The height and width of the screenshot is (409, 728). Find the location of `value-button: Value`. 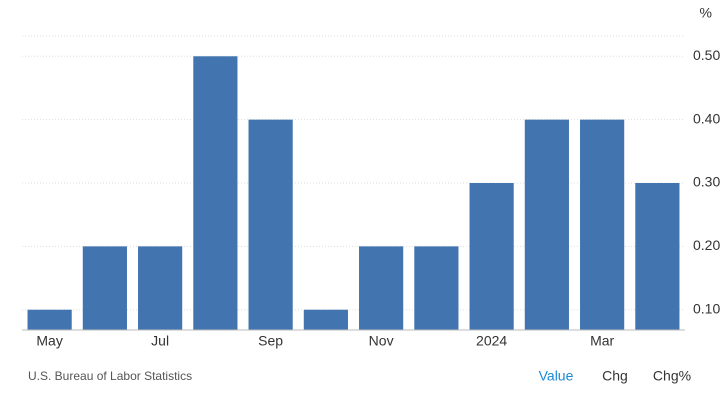

value-button: Value is located at coordinates (556, 376).